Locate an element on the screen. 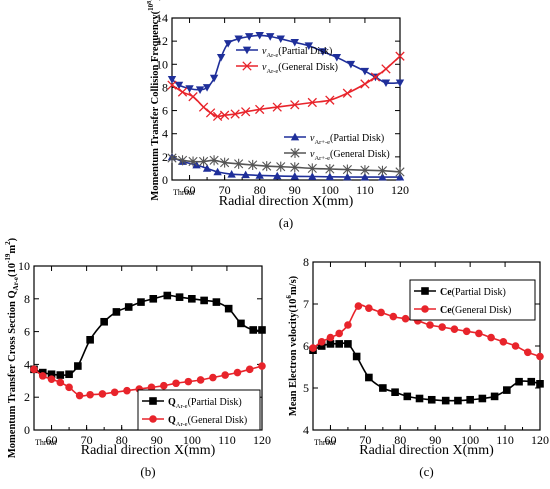 This screenshot has width=550, height=489. legend: QAr-e(Partial Disk) QAr-e(General Disk) is located at coordinates (199, 410).